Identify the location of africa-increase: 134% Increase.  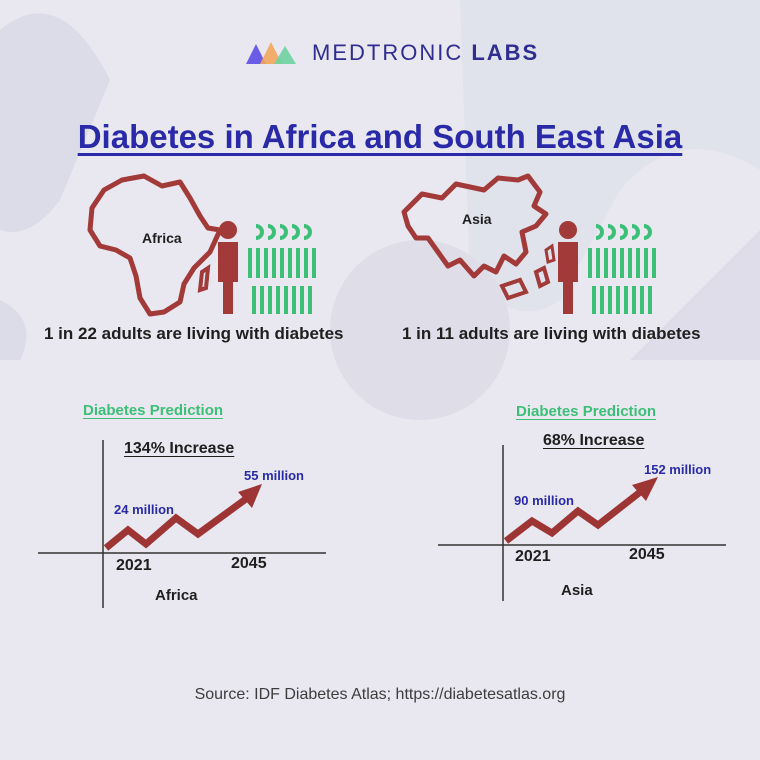
(179, 448).